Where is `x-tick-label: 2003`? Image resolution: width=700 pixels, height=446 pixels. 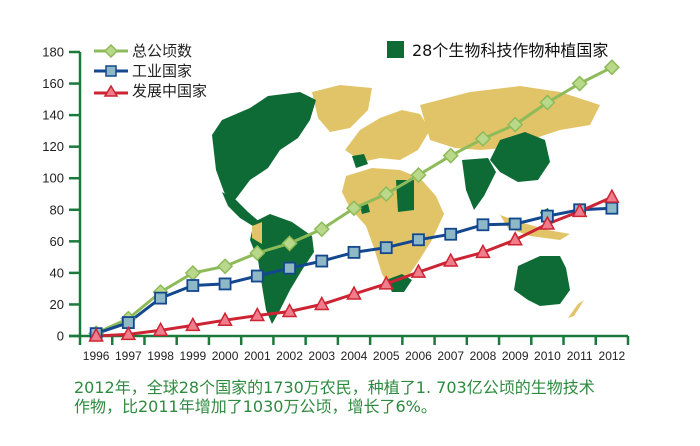 x-tick-label: 2003 is located at coordinates (321, 356).